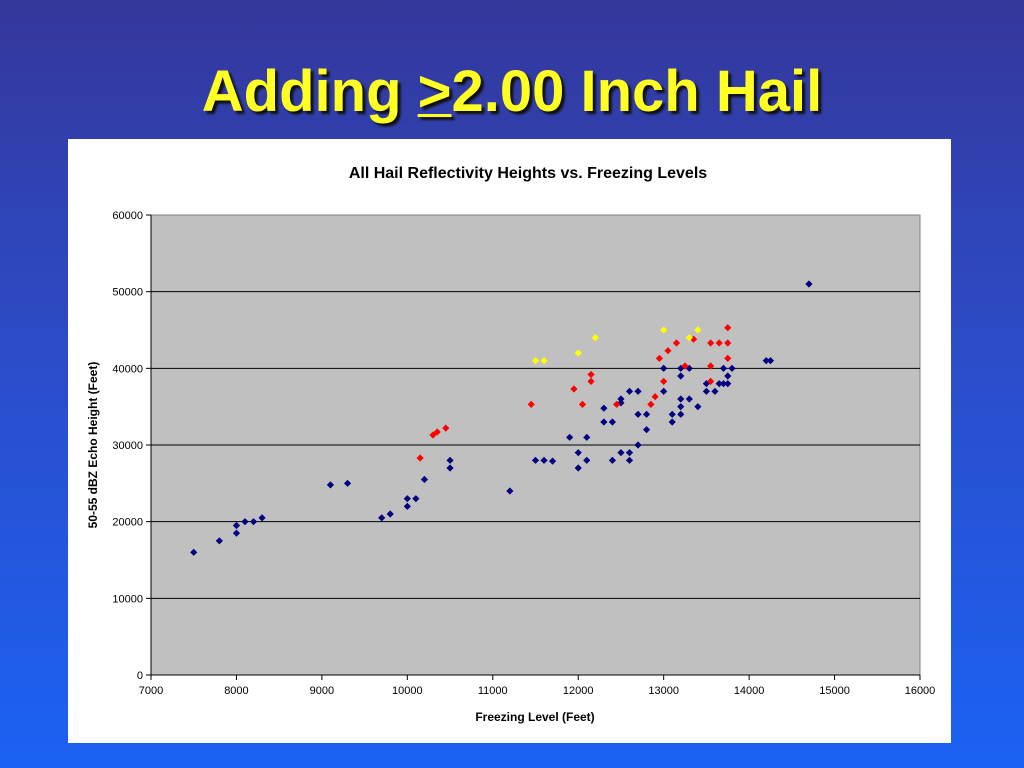 This screenshot has height=768, width=1024. Describe the element at coordinates (578, 691) in the screenshot. I see `x-tick-label: 12000` at that location.